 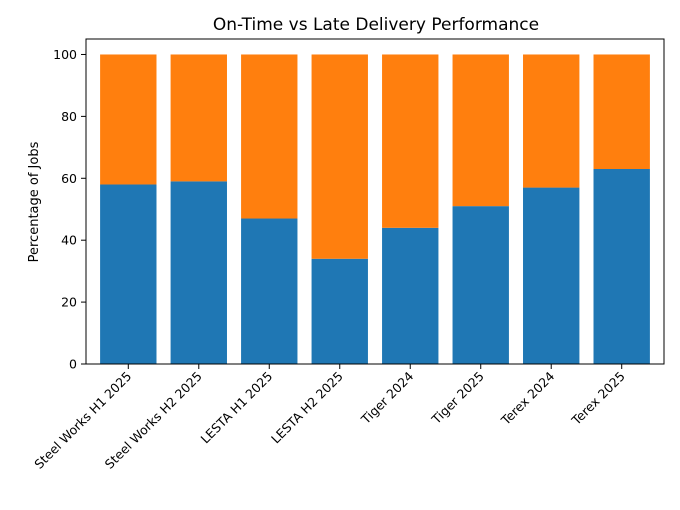 What do you see at coordinates (34, 201) in the screenshot?
I see `y-axis-label: Percentage of Jobs` at bounding box center [34, 201].